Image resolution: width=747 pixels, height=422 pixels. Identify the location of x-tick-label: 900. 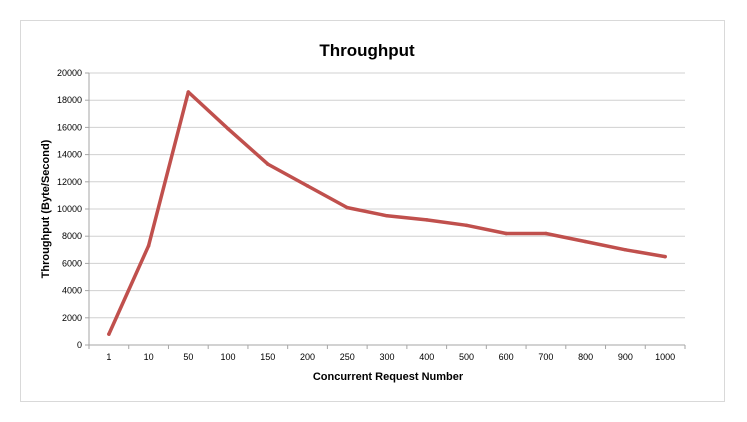
(625, 357).